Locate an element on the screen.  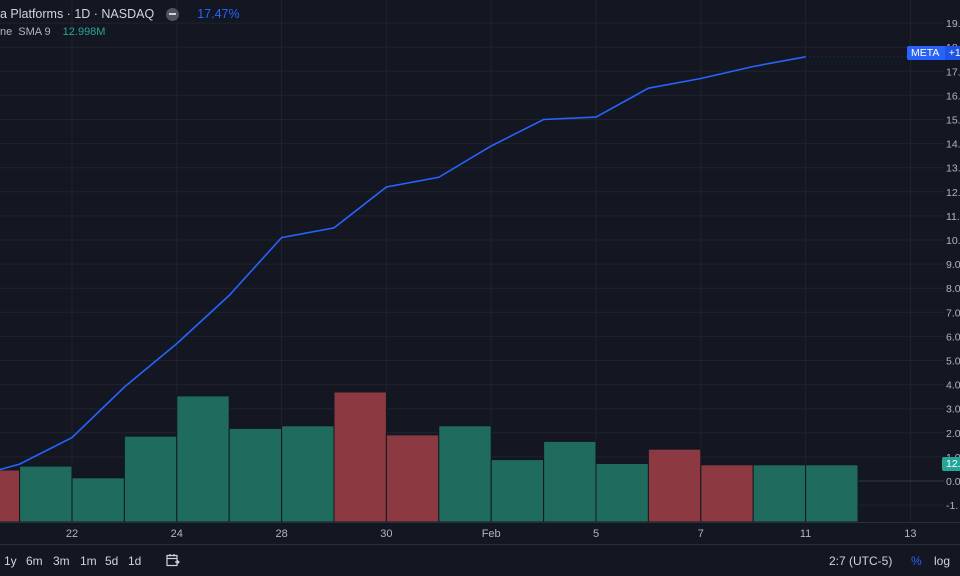
time-axis-divider is located at coordinates (480, 522).